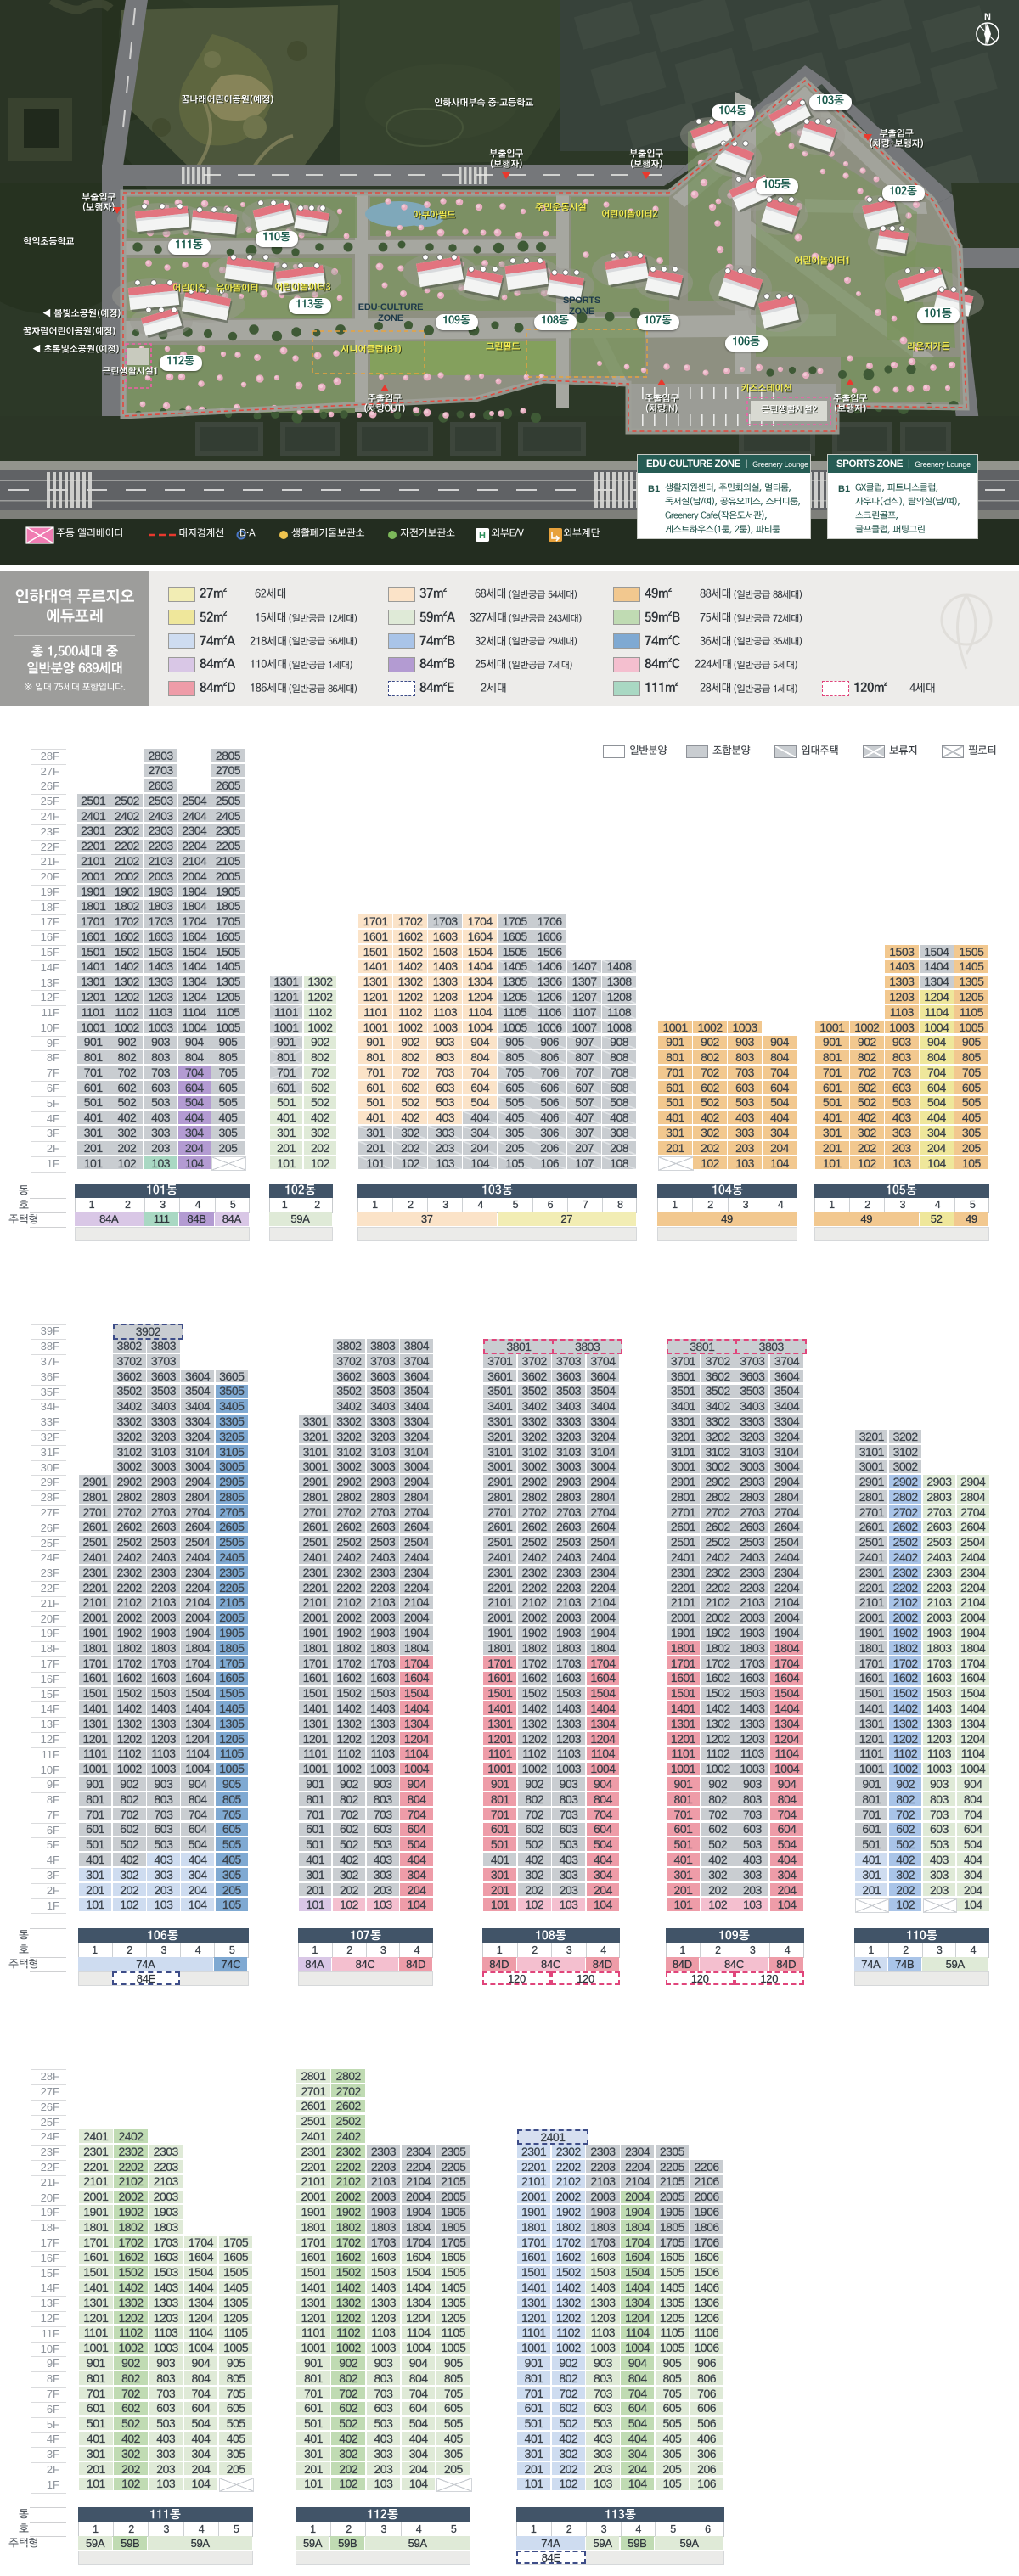 This screenshot has height=2576, width=1019. What do you see at coordinates (987, 17) in the screenshot?
I see `svg-text: N` at bounding box center [987, 17].